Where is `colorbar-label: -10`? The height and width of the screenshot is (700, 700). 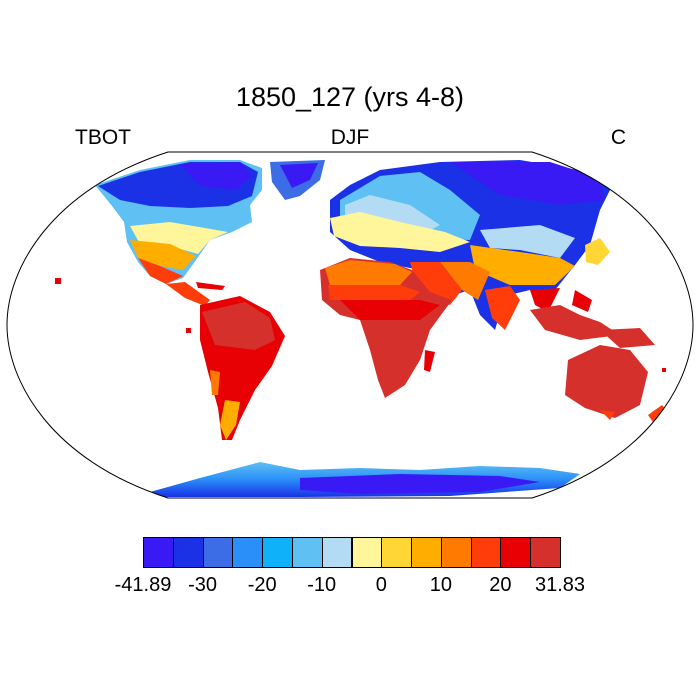 colorbar-label: -10 is located at coordinates (322, 585).